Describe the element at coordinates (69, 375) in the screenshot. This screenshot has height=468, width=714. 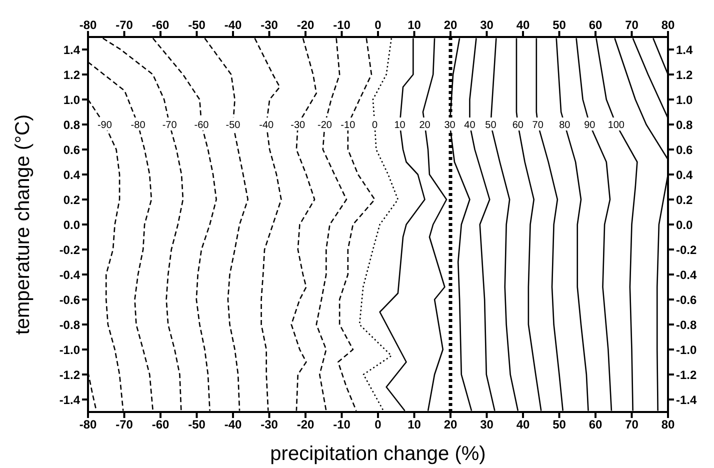
I see `y-tick-label: -1.2` at that location.